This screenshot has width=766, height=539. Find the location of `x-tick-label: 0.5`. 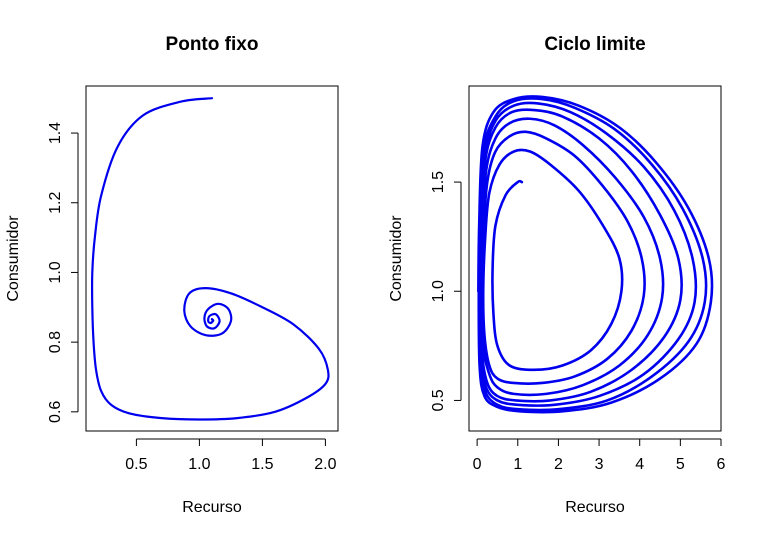

x-tick-label: 0.5 is located at coordinates (136, 464).